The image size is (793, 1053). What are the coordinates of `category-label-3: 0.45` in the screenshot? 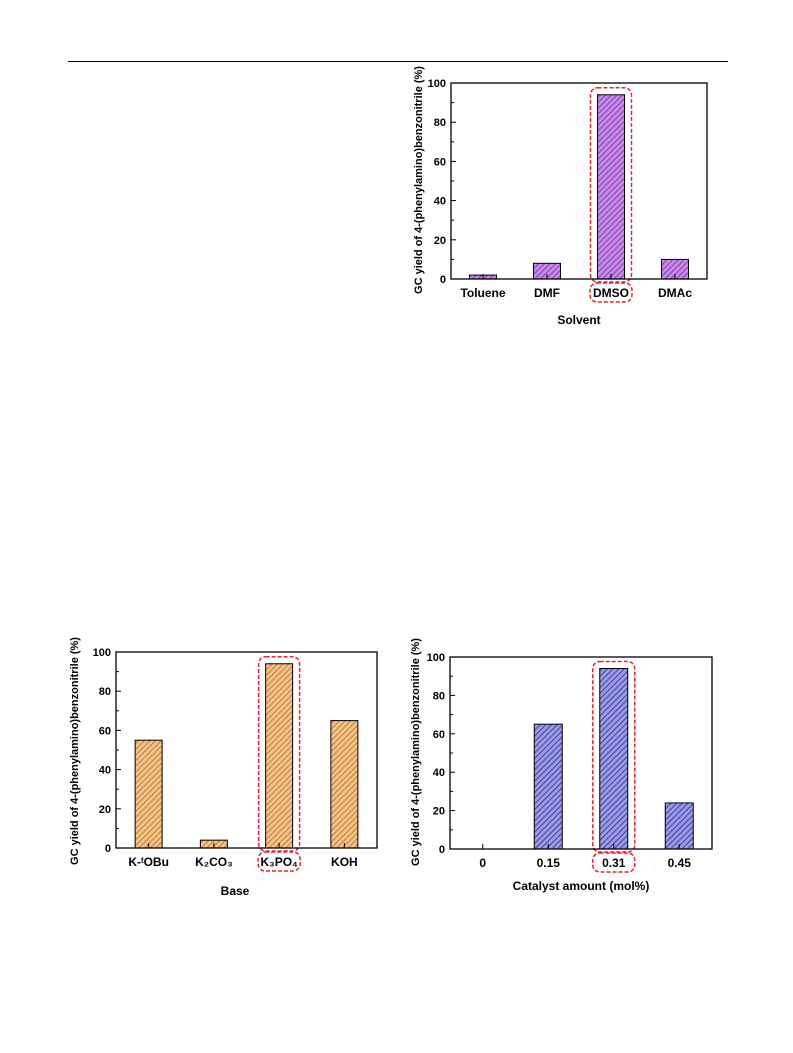 It's located at (680, 863).